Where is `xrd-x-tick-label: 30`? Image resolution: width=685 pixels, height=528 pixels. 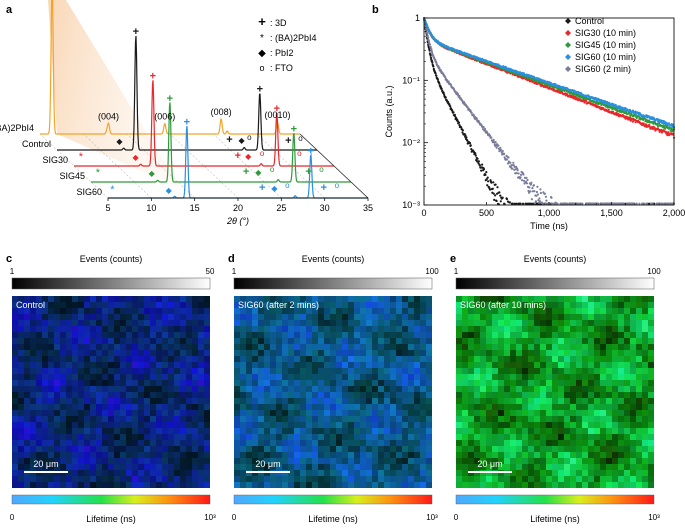 xrd-x-tick-label: 30 is located at coordinates (325, 208).